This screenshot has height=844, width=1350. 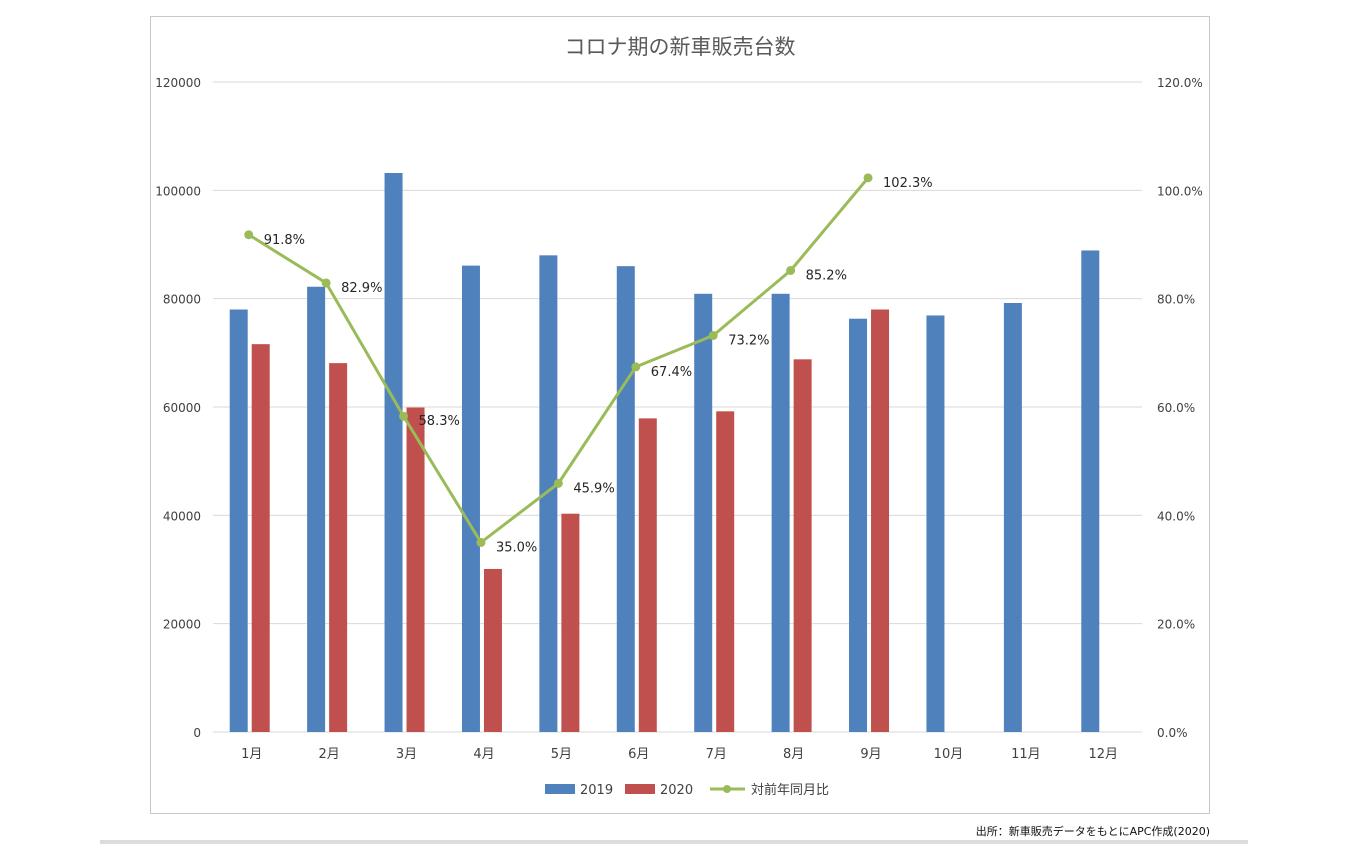 What do you see at coordinates (1176, 300) in the screenshot?
I see `y-right-tick-label: 80.0%` at bounding box center [1176, 300].